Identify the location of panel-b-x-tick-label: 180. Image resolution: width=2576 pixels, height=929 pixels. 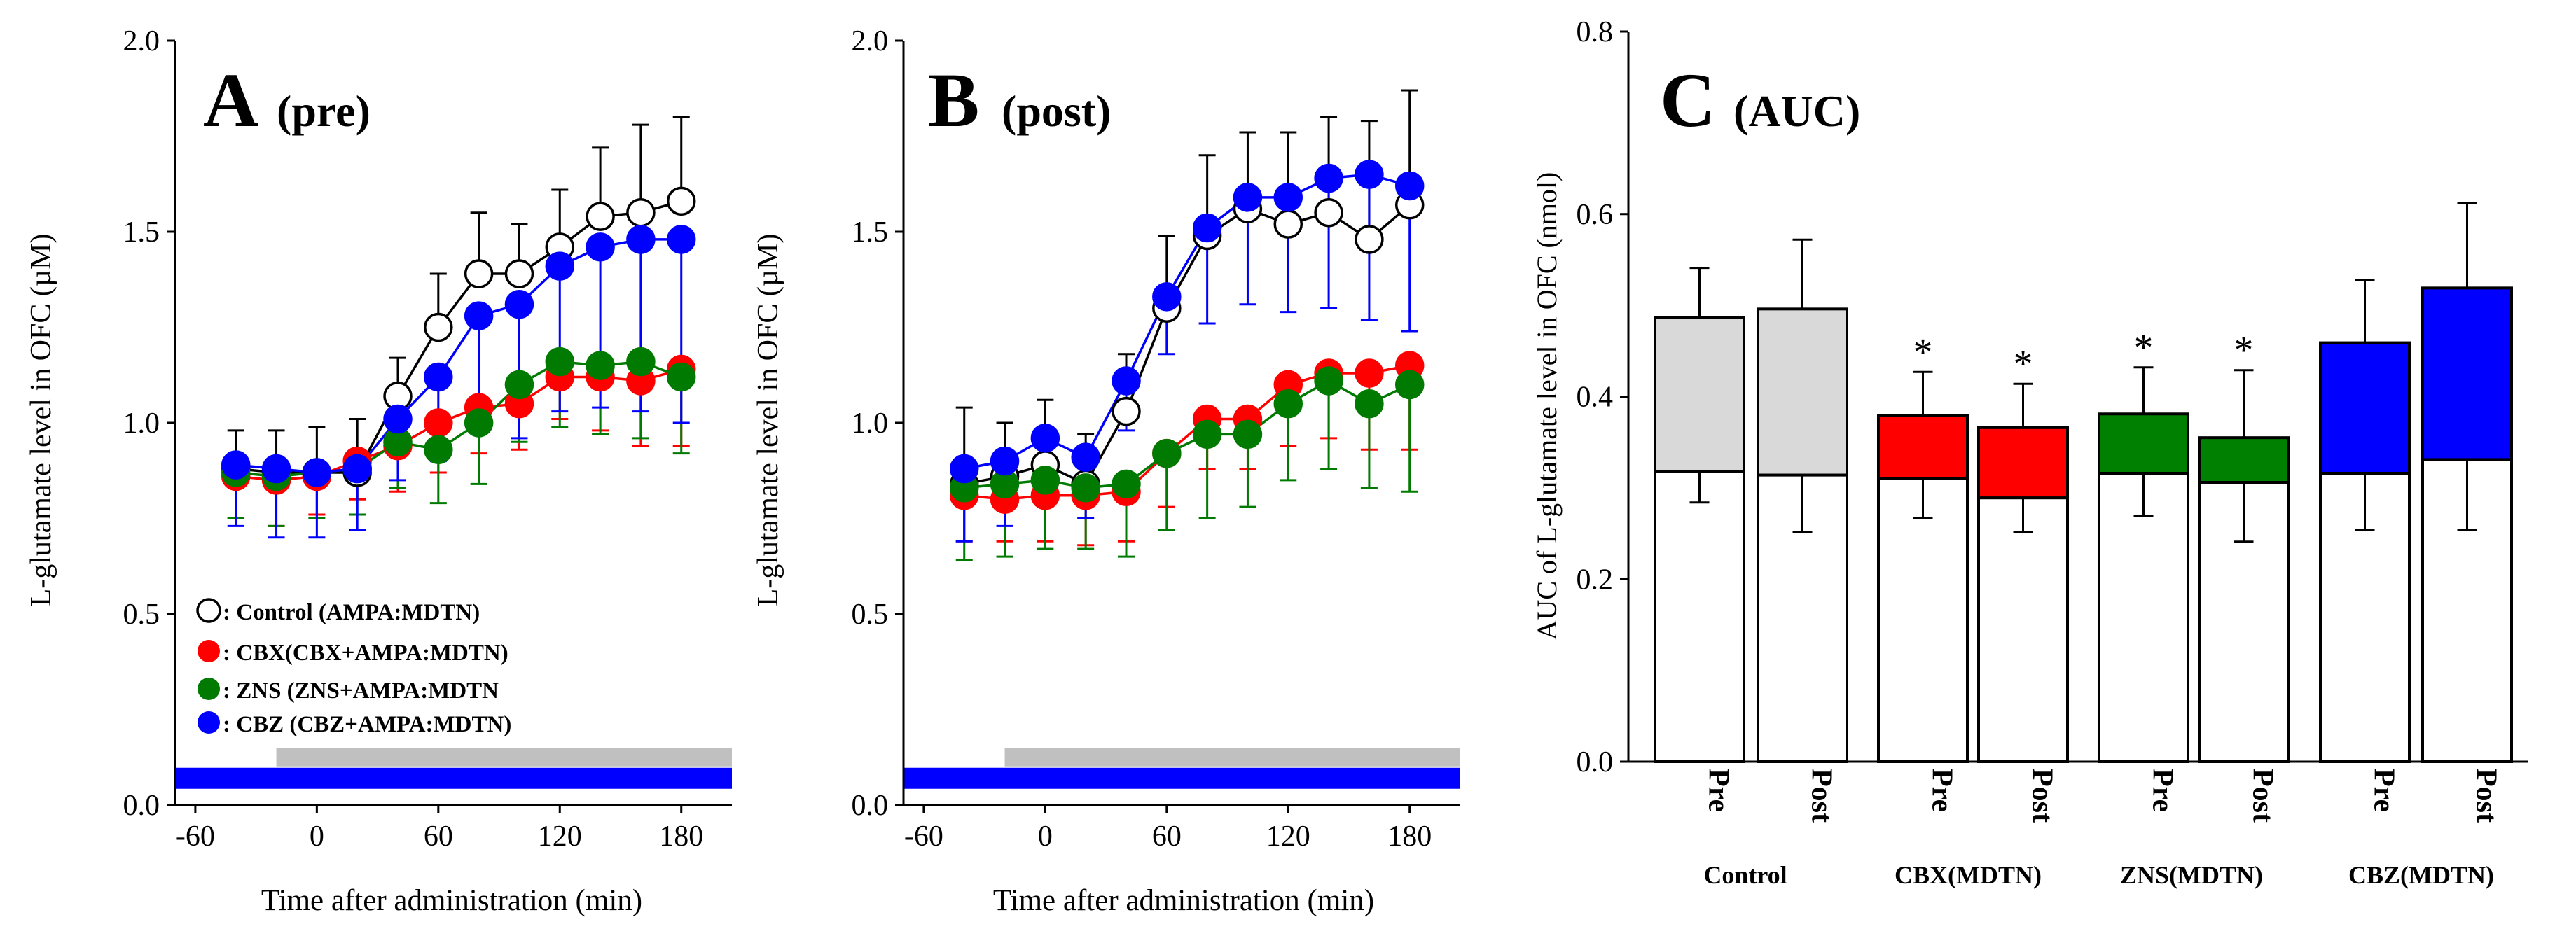
(1410, 836).